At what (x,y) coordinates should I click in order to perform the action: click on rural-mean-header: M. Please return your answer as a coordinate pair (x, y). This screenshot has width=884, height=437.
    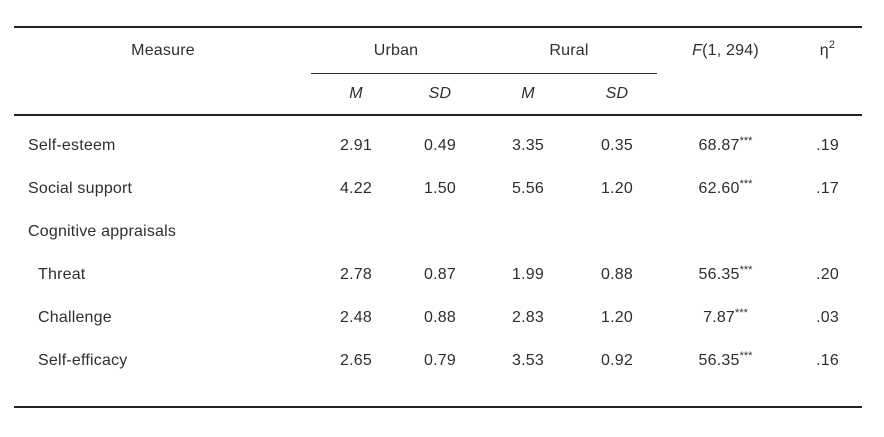
    Looking at the image, I should click on (528, 93).